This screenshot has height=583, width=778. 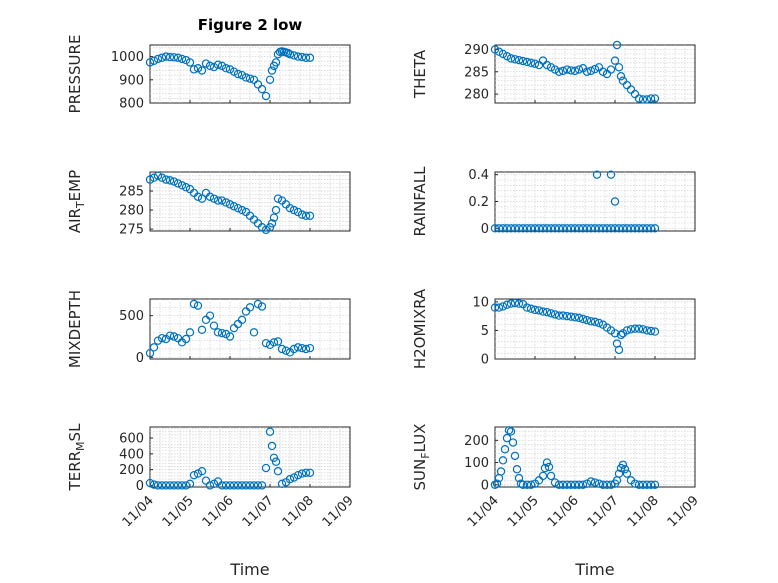 What do you see at coordinates (208, 74) in the screenshot?
I see `subplot-1: 800 900 1000 PRESSURE` at bounding box center [208, 74].